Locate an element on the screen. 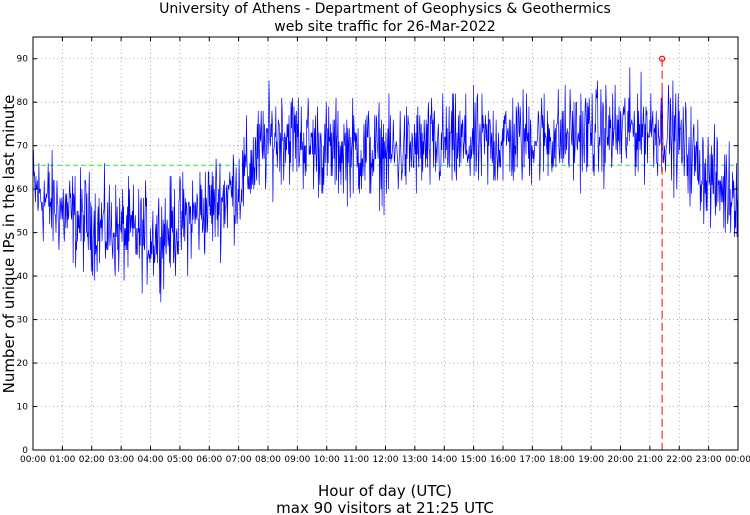 This screenshot has width=750, height=515. x-tick-label: 07:00 is located at coordinates (239, 460).